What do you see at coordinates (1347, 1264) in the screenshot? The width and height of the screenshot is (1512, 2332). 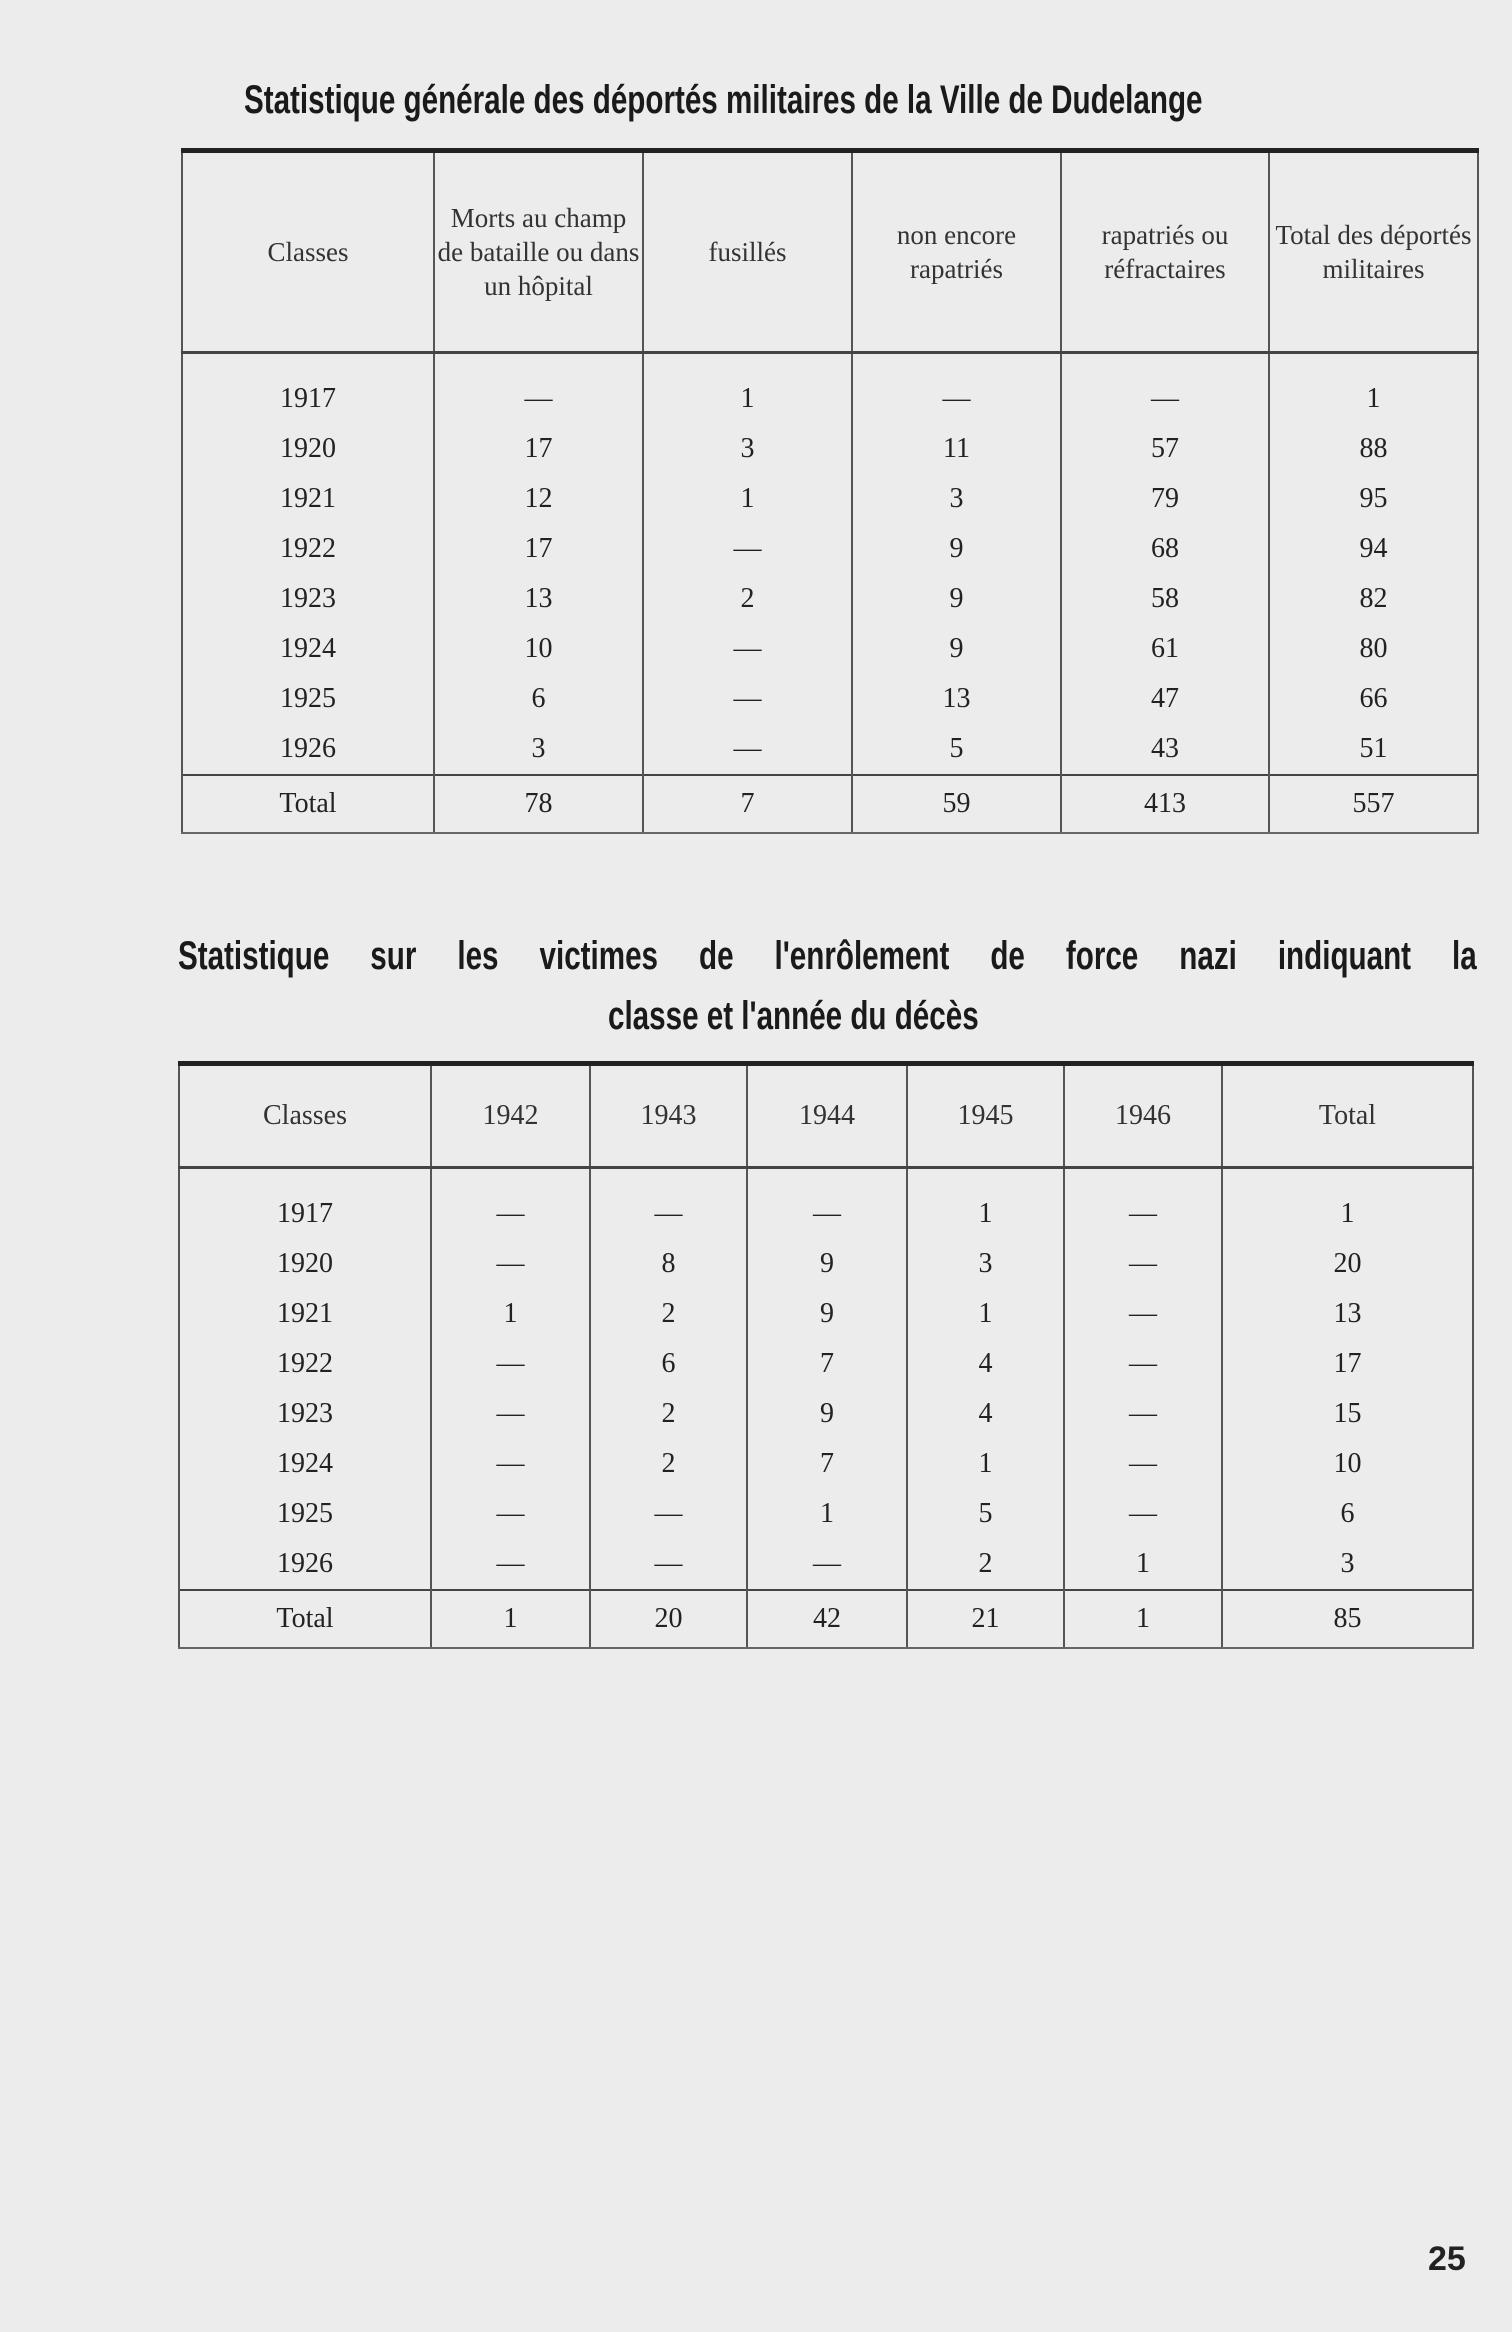 I see `value-cell: 20` at bounding box center [1347, 1264].